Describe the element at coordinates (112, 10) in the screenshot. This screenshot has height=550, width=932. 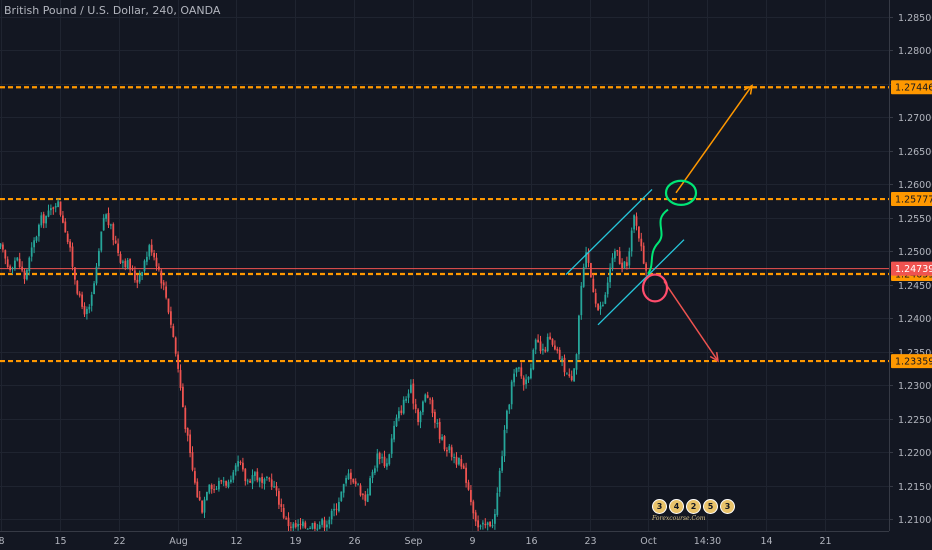
I see `chart-title: British Pound / U.S. Dollar, 240, OANDA` at that location.